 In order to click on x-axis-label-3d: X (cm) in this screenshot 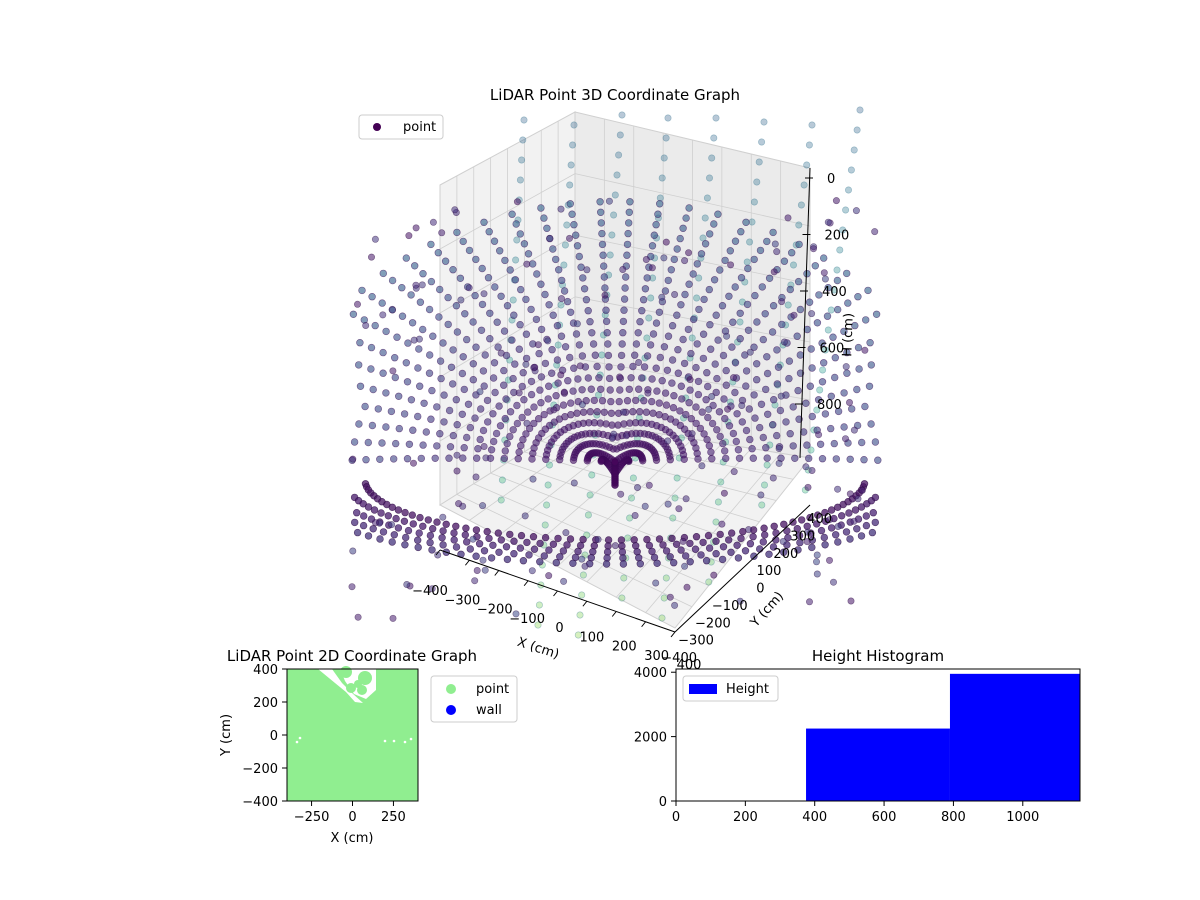, I will do `click(538, 649)`.